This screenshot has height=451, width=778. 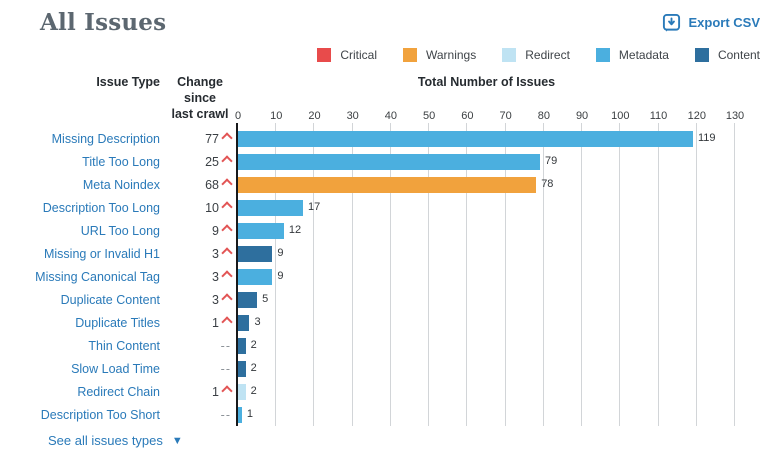 I want to click on bar-track: 119, so click(x=486, y=138).